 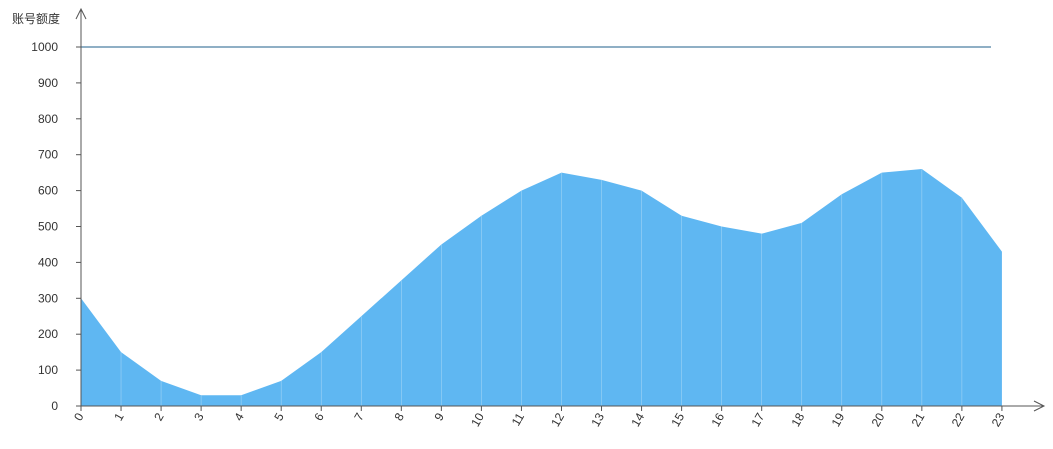 What do you see at coordinates (159, 416) in the screenshot?
I see `x-tick-label: 2` at bounding box center [159, 416].